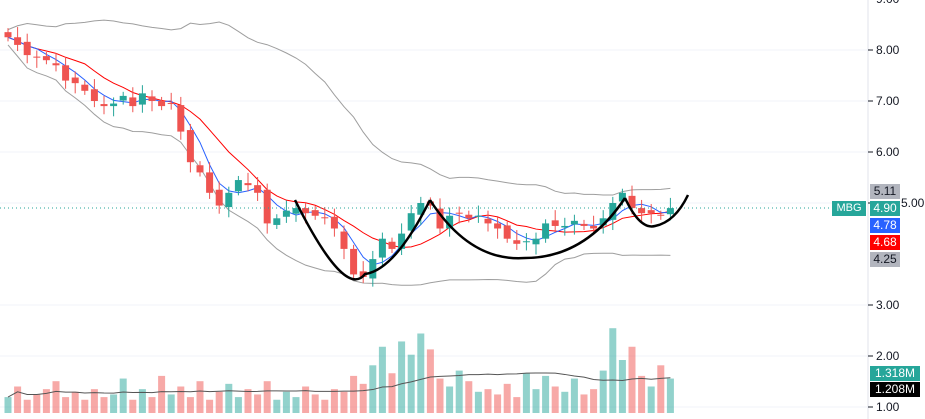 This screenshot has height=419, width=925. What do you see at coordinates (888, 50) in the screenshot?
I see `y-tick-label: 8.00` at bounding box center [888, 50].